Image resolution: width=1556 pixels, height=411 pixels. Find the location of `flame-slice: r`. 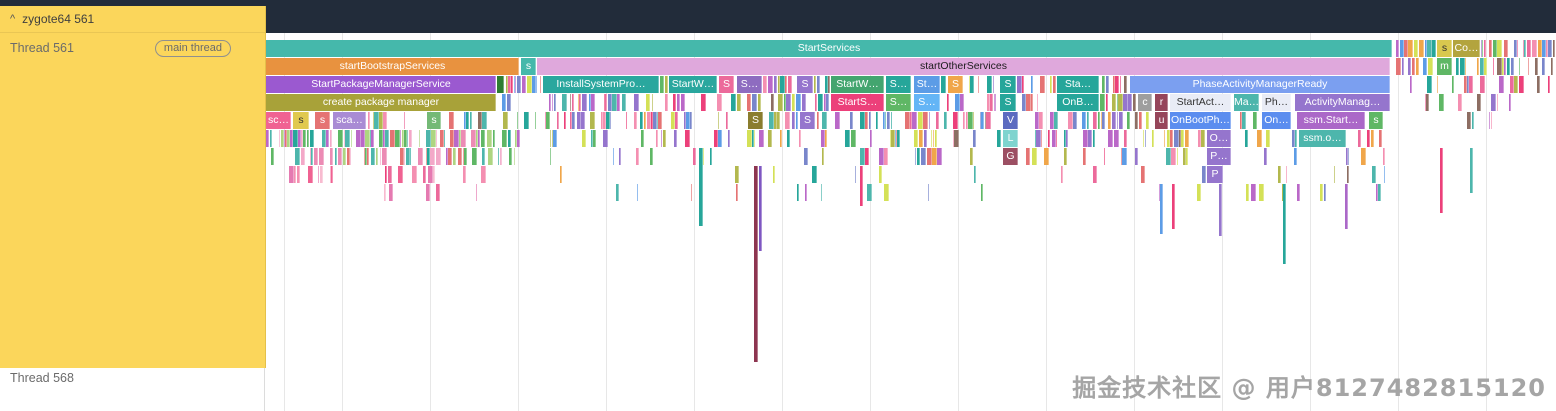

flame-slice: r is located at coordinates (1161, 102).